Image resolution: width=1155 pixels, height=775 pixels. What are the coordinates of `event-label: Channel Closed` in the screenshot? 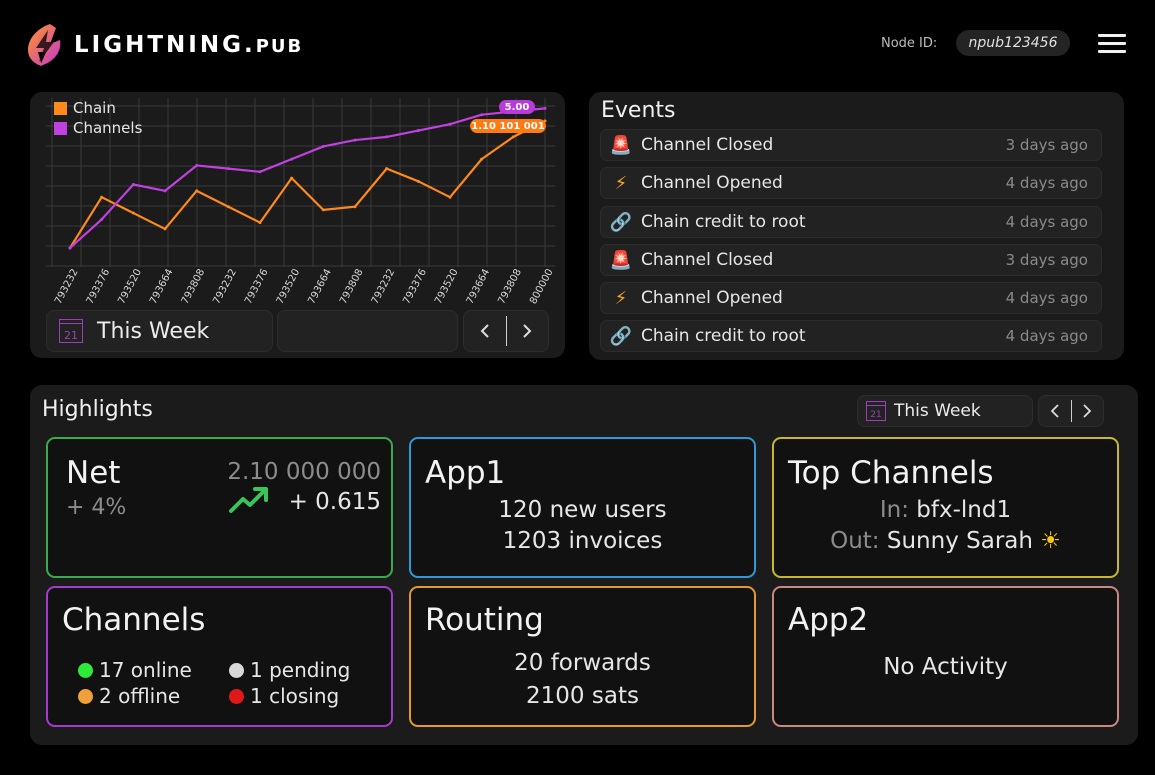 It's located at (707, 145).